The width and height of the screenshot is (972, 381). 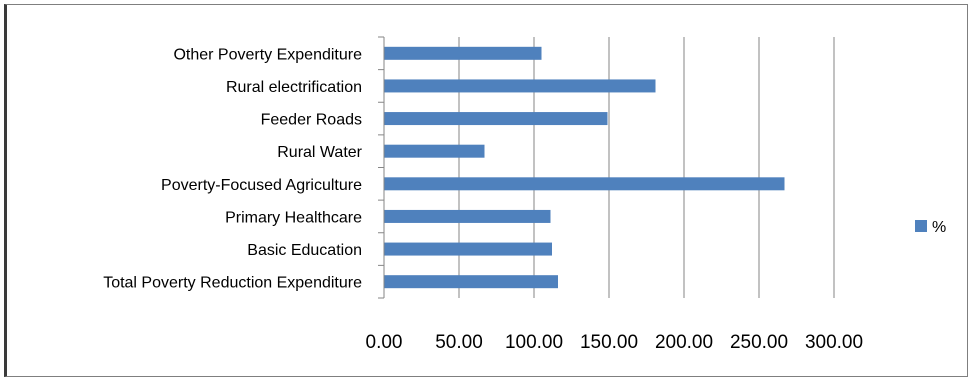 I want to click on category-label: Rural Water, so click(x=319, y=152).